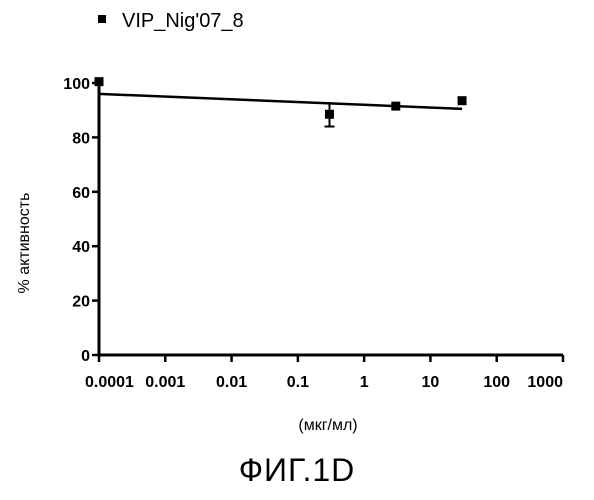  What do you see at coordinates (165, 382) in the screenshot?
I see `x-tick-label: 0.001` at bounding box center [165, 382].